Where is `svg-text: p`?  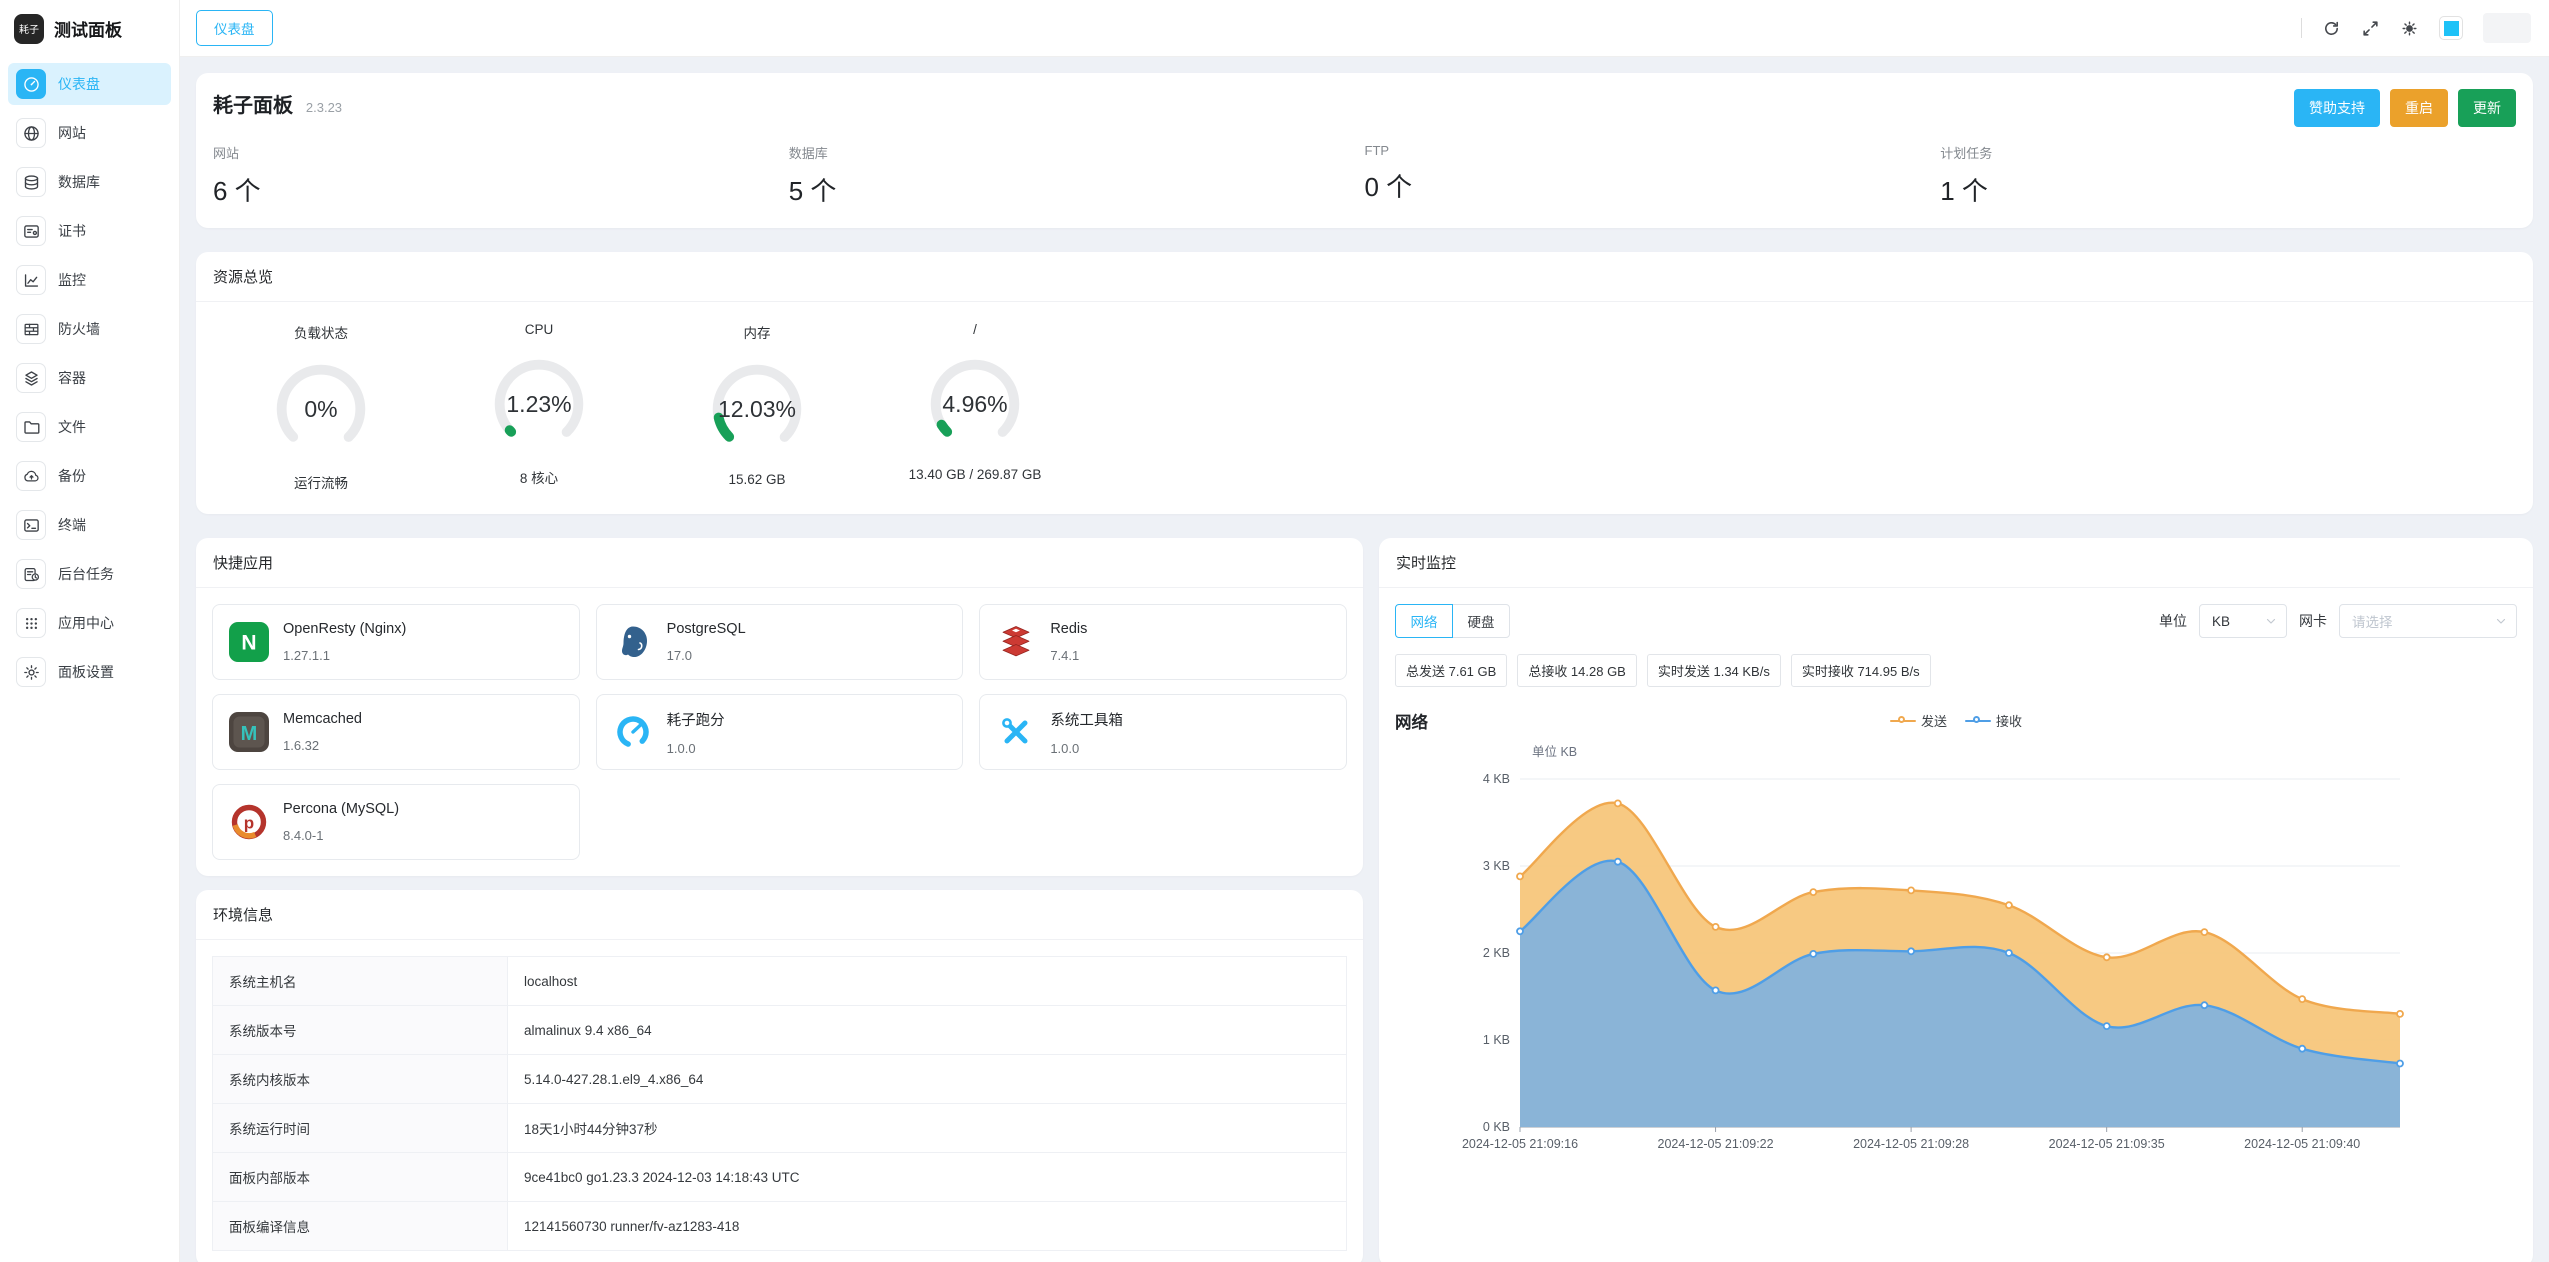 svg-text: p is located at coordinates (249, 823).